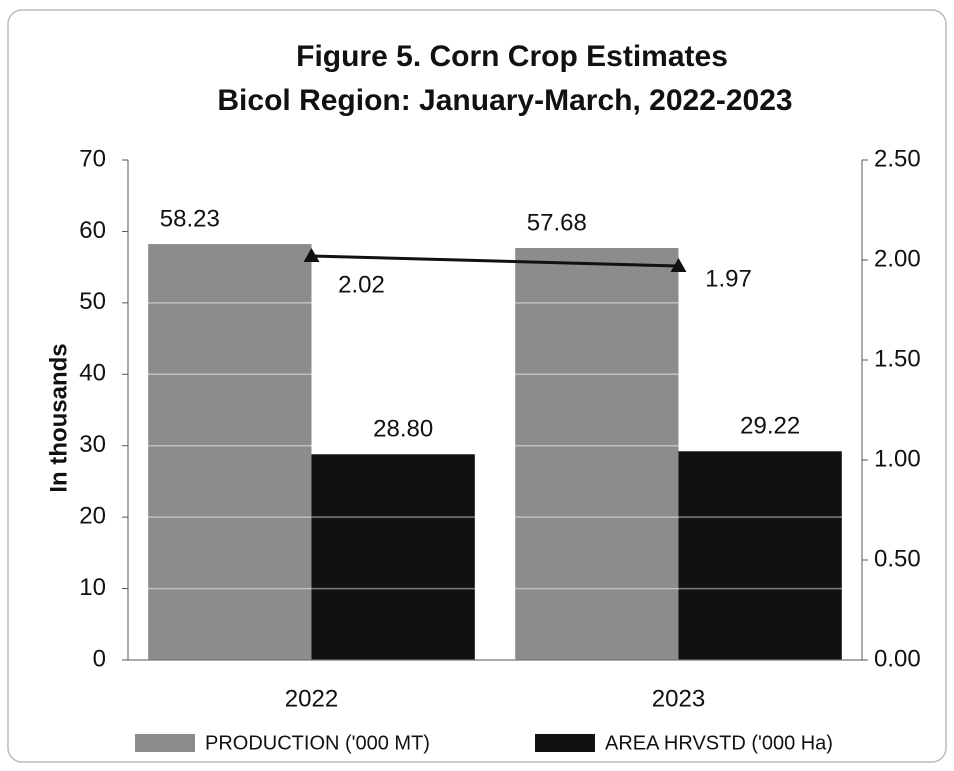  I want to click on data-label: 28.80, so click(403, 429).